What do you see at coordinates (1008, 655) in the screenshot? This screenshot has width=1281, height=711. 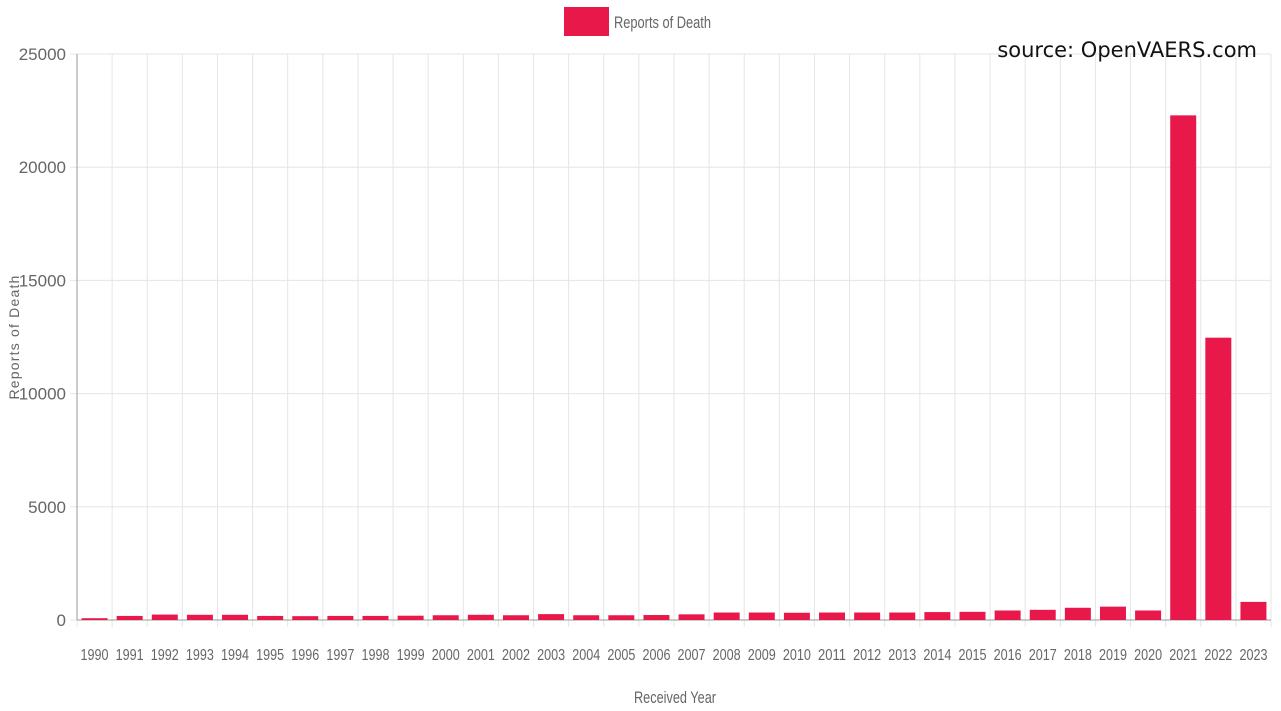 I see `x-tick-label: 2016` at bounding box center [1008, 655].